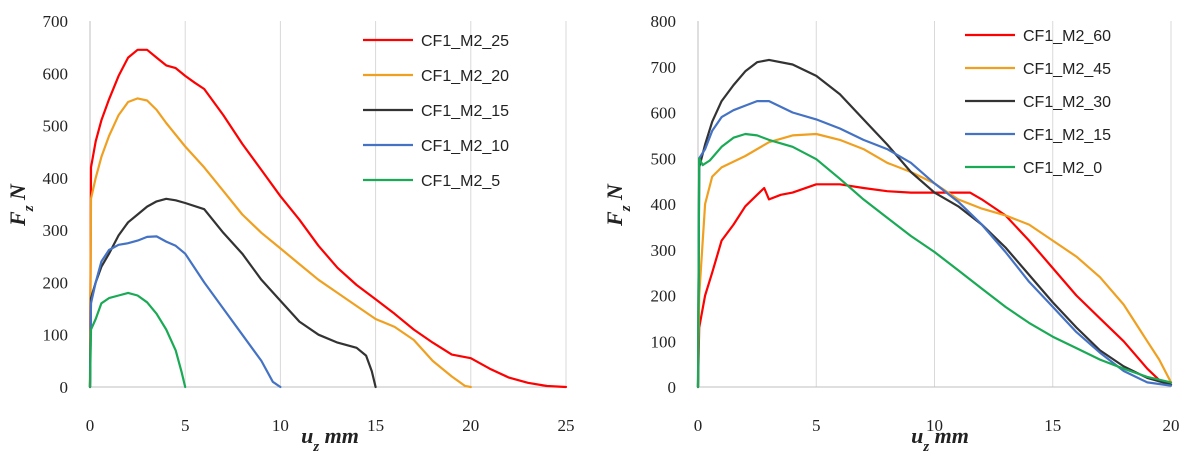  I want to click on legend-label: CF1_M2_45, so click(1067, 69).